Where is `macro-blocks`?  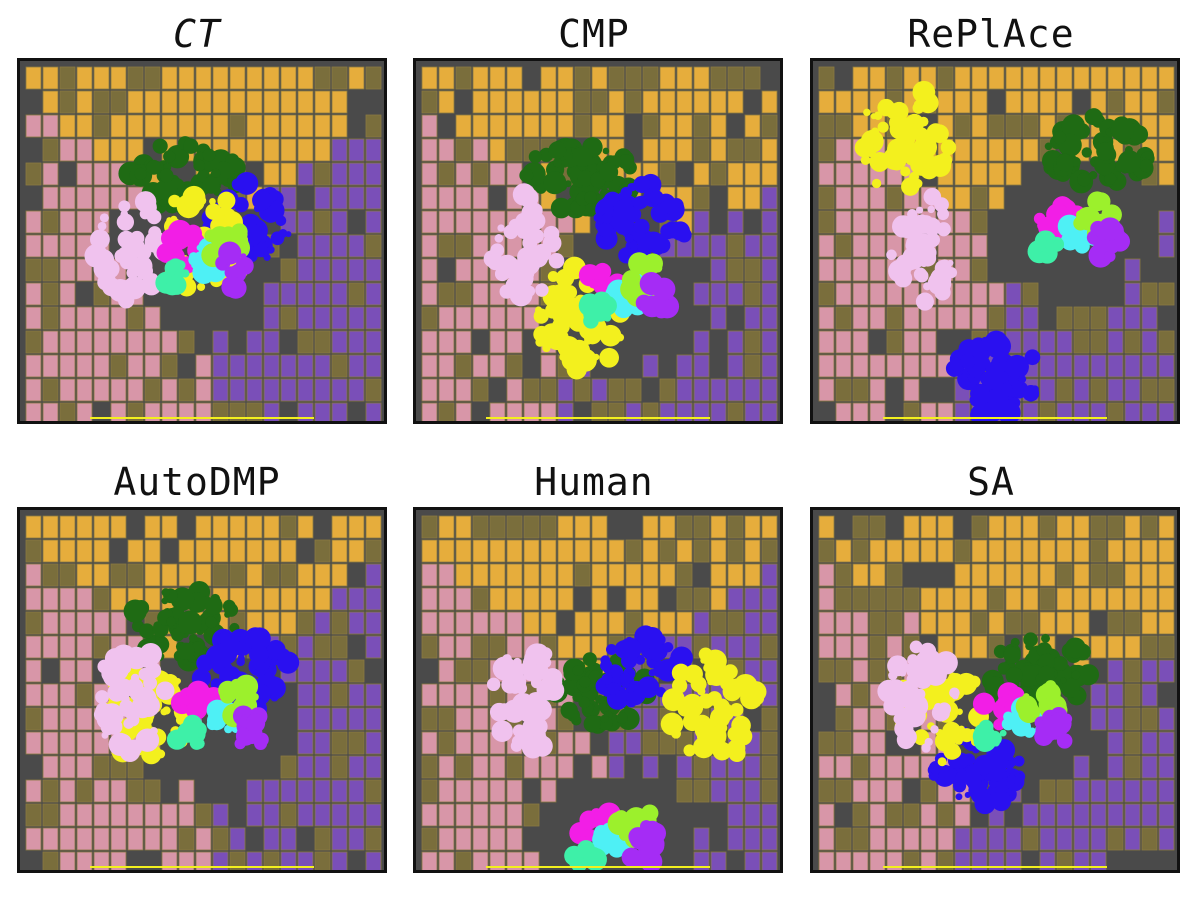
macro-blocks is located at coordinates (599, 243).